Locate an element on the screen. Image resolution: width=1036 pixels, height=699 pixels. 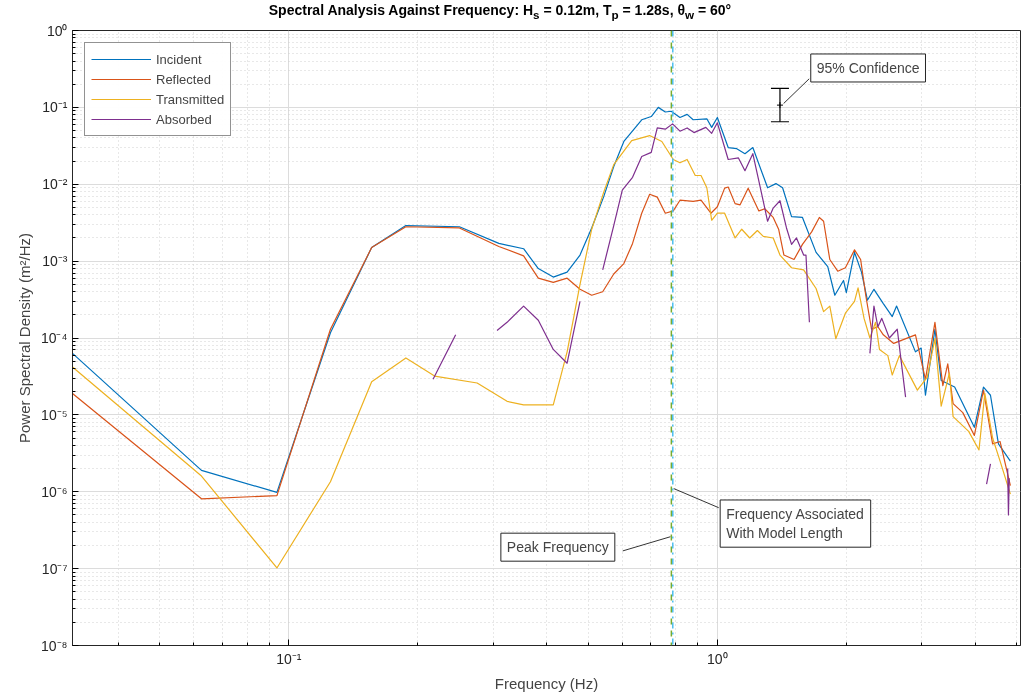
ref-line-label: Frequency Associated With Model Length is located at coordinates (795, 524).